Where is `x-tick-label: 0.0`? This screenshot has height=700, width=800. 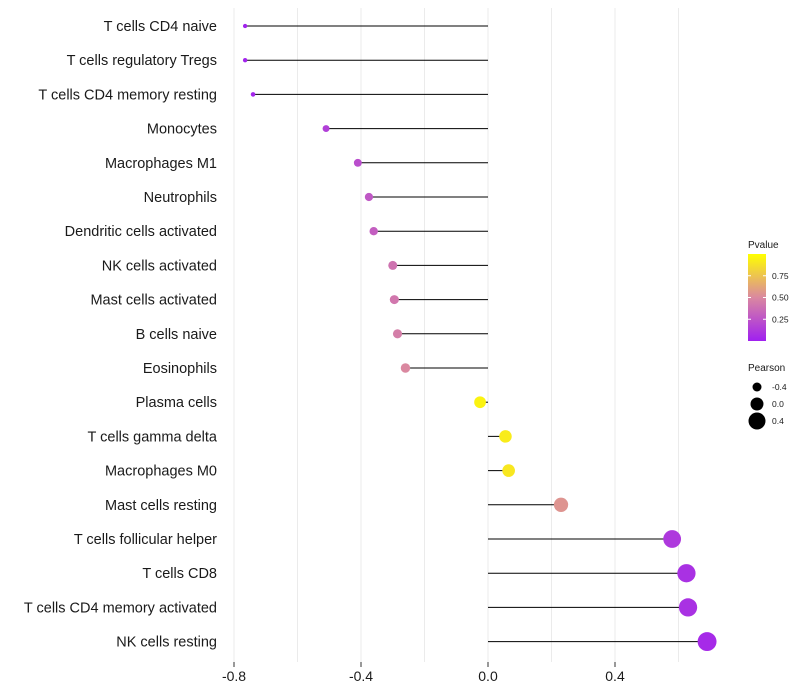 x-tick-label: 0.0 is located at coordinates (488, 676).